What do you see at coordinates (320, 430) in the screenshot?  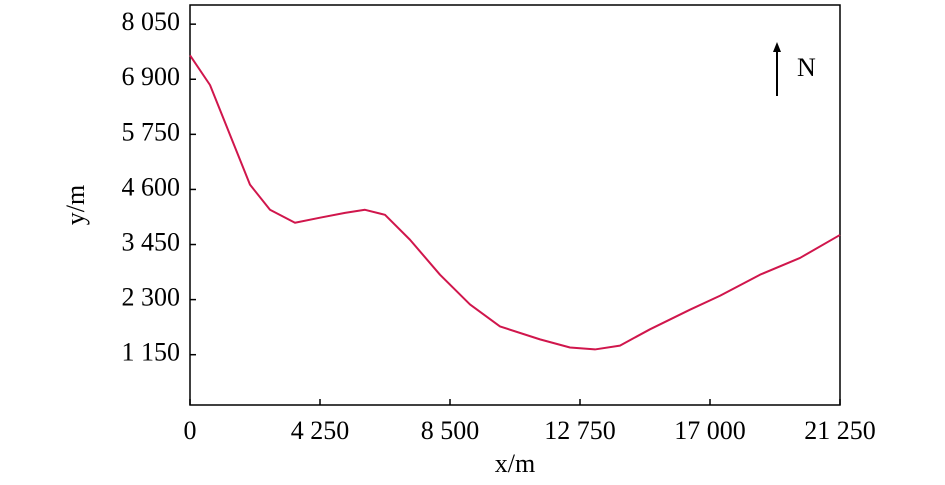 I see `x-tick-label: 4 250` at bounding box center [320, 430].